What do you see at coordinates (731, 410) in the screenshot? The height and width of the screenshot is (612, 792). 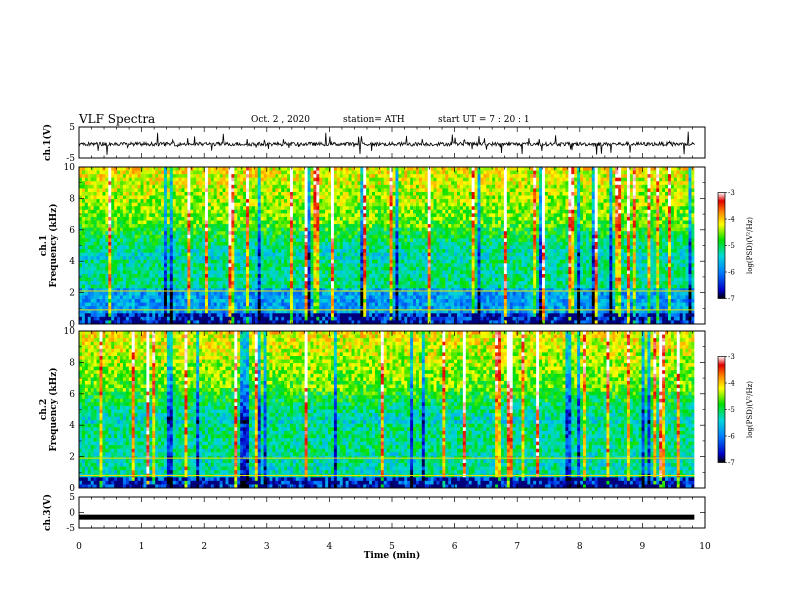 I see `ch2-spectrogram-colorbar-tick: -5` at bounding box center [731, 410].